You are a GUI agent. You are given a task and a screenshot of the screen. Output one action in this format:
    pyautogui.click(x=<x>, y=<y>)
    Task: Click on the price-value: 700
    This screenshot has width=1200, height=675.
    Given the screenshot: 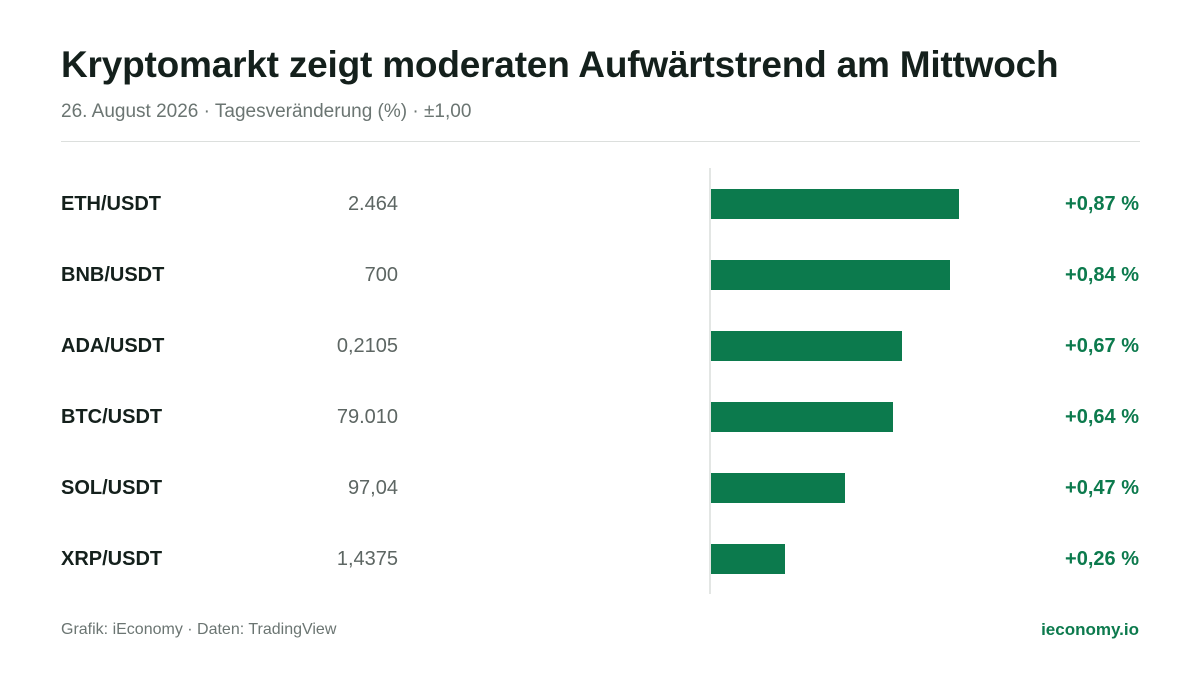 What is the action you would take?
    pyautogui.click(x=381, y=275)
    